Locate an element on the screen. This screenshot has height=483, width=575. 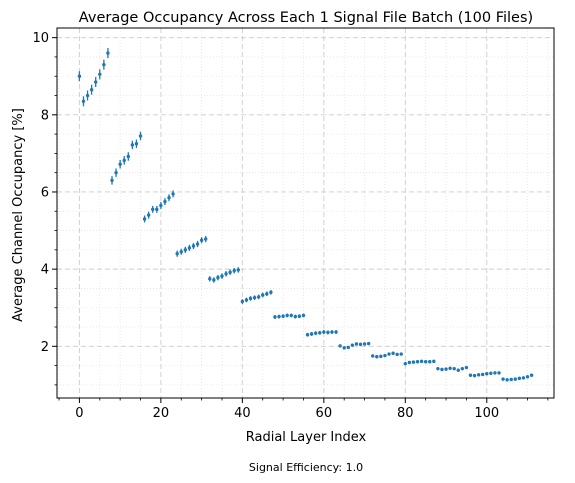
x-tick-label: 60 is located at coordinates (324, 413).